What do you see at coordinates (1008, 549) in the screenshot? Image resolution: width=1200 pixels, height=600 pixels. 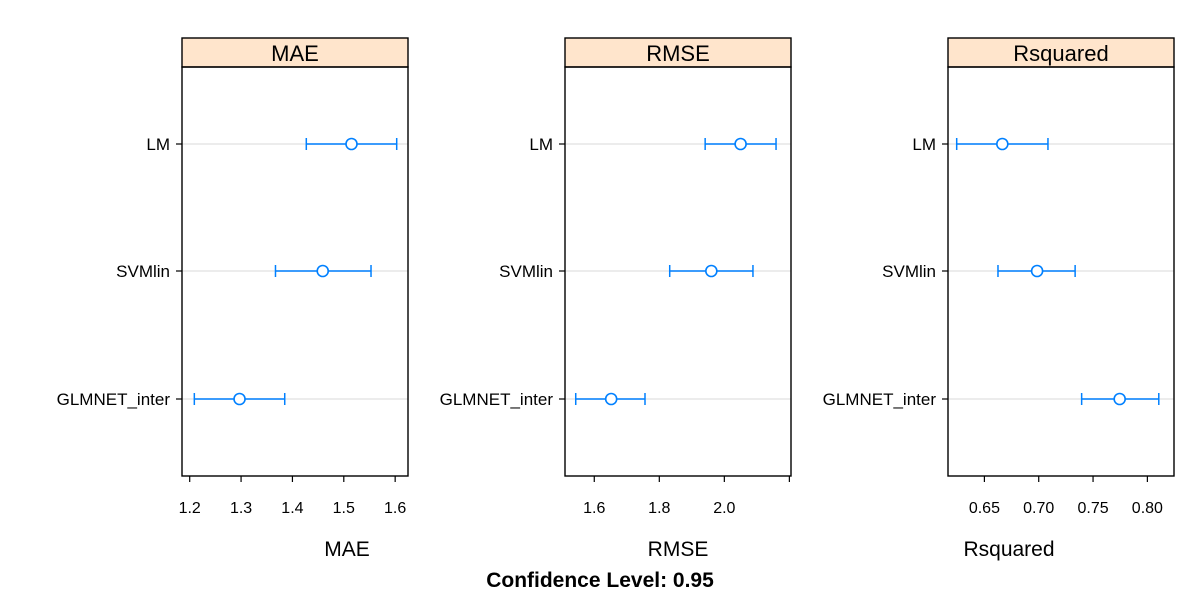 I see `x-axis-title: Rsquared` at bounding box center [1008, 549].